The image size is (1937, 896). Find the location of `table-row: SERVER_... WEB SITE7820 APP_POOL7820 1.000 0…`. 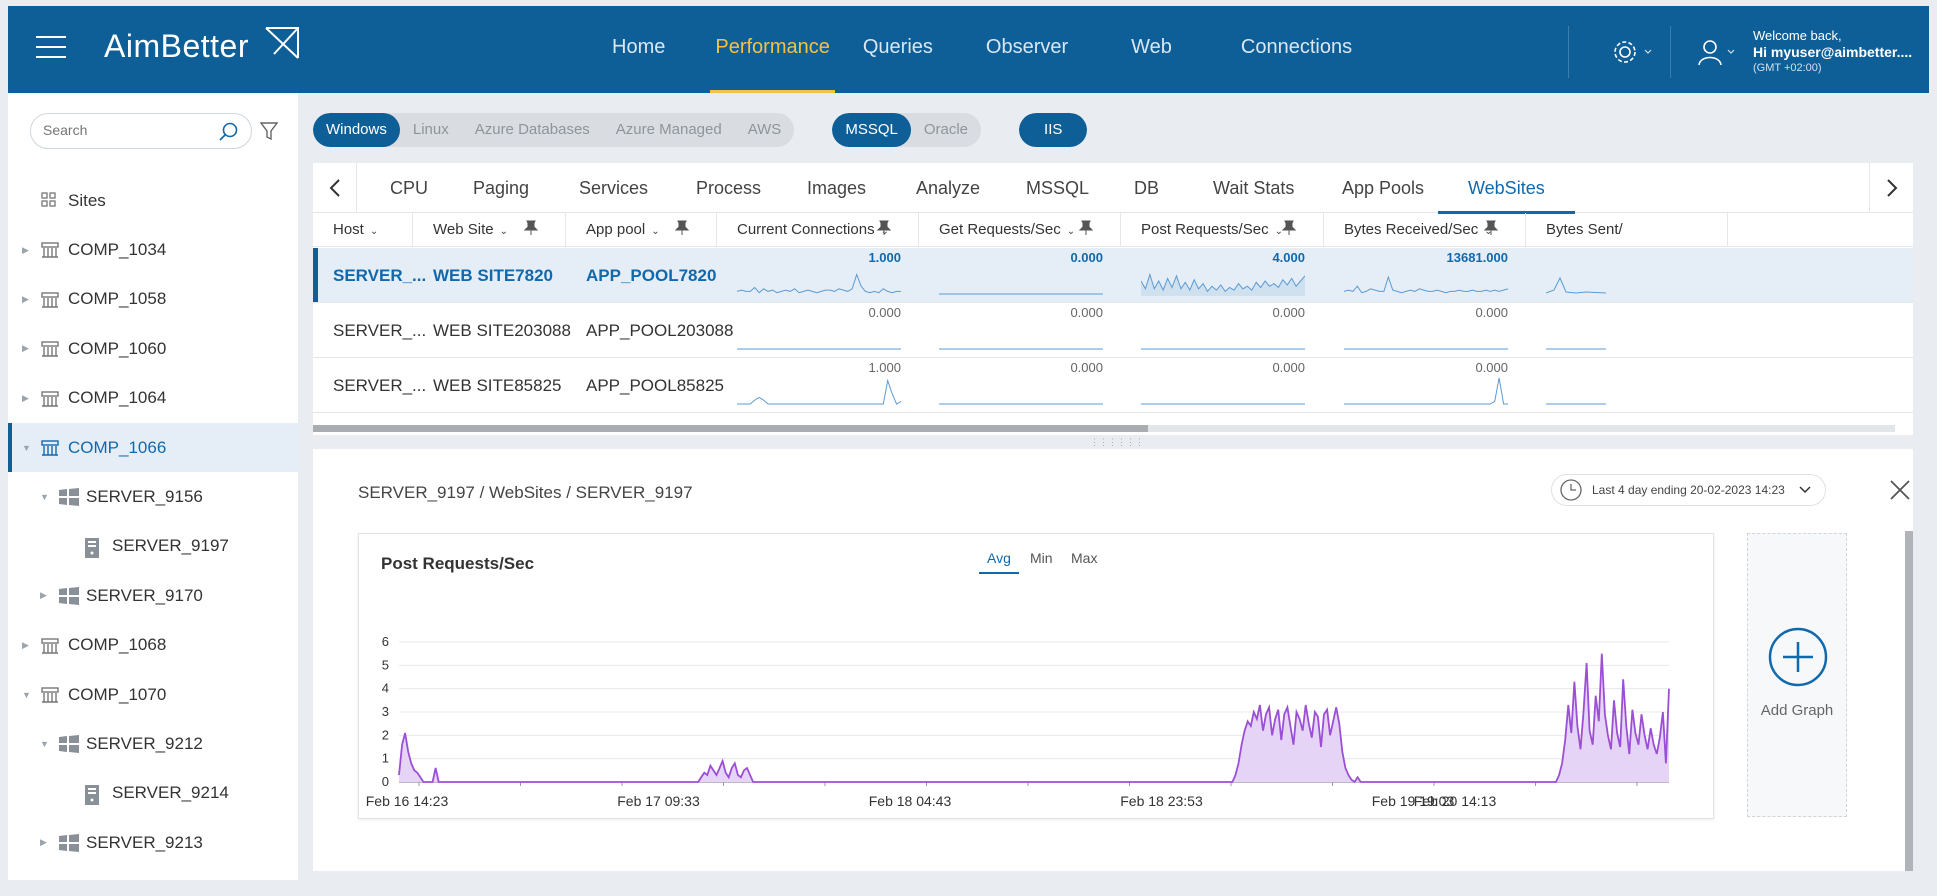

table-row: SERVER_... WEB SITE7820 APP_POOL7820 1.000 0… is located at coordinates (1113, 275).